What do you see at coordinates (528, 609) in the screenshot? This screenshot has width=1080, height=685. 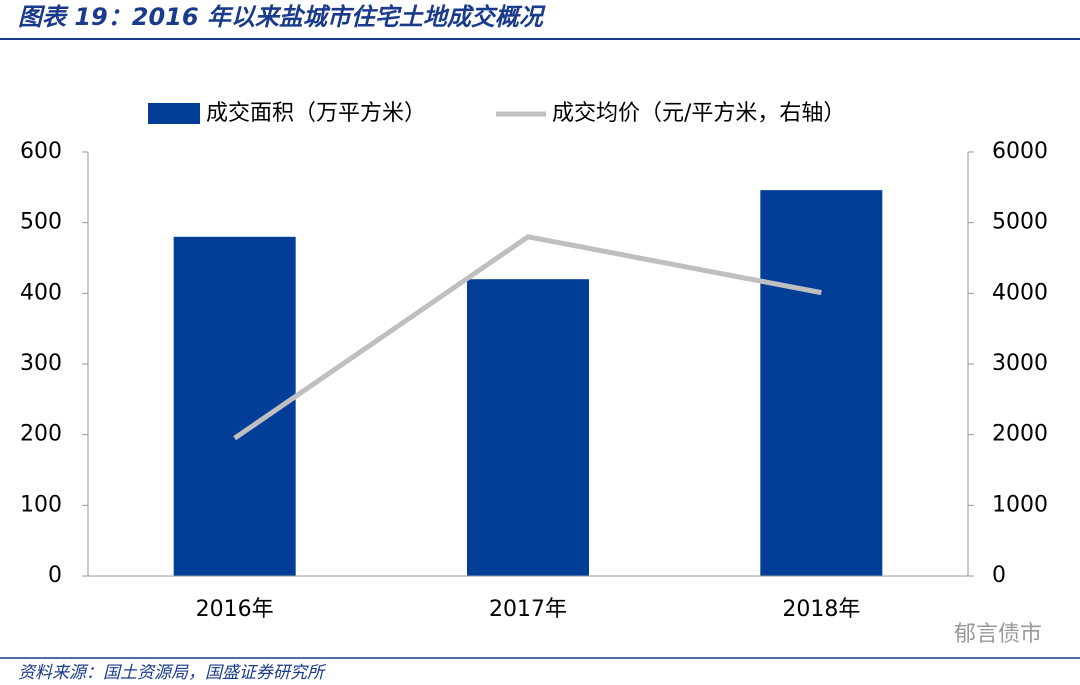 I see `x-tick-label: 2017年` at bounding box center [528, 609].